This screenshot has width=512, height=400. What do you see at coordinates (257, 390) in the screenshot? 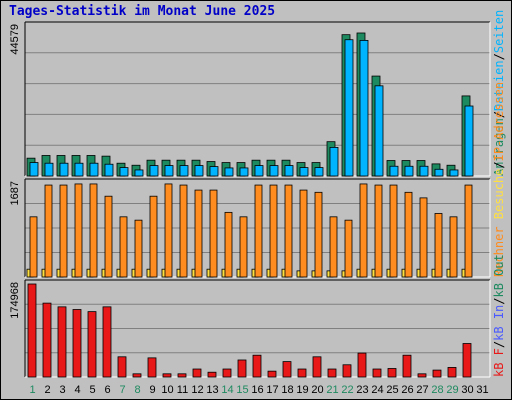
I see `day-label-16: 16` at bounding box center [257, 390].